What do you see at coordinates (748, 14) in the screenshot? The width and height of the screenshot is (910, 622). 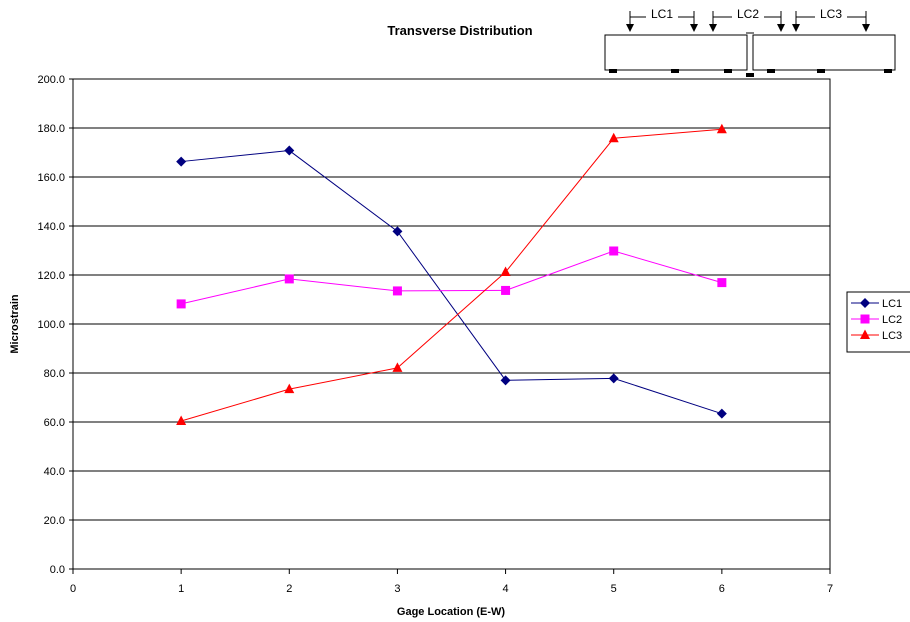 I see `load-case-lc2-label: LC2` at bounding box center [748, 14].